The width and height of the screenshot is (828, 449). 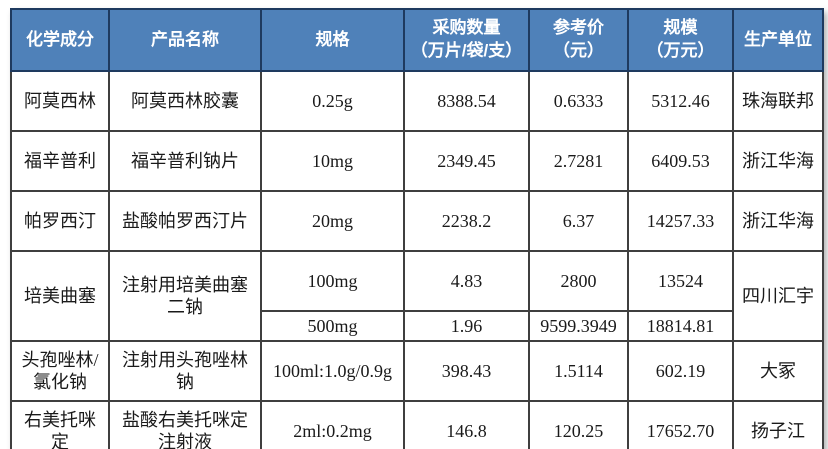 What do you see at coordinates (778, 296) in the screenshot?
I see `cell-producer: 四川汇宇` at bounding box center [778, 296].